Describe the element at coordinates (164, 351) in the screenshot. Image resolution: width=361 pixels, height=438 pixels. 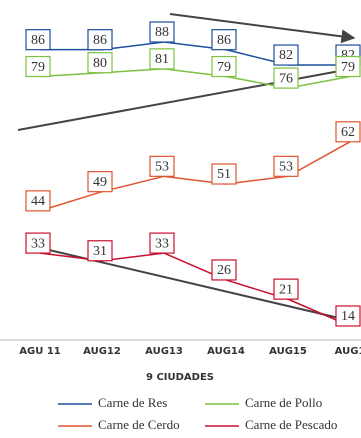
I see `x-tick-label: AUG13` at that location.